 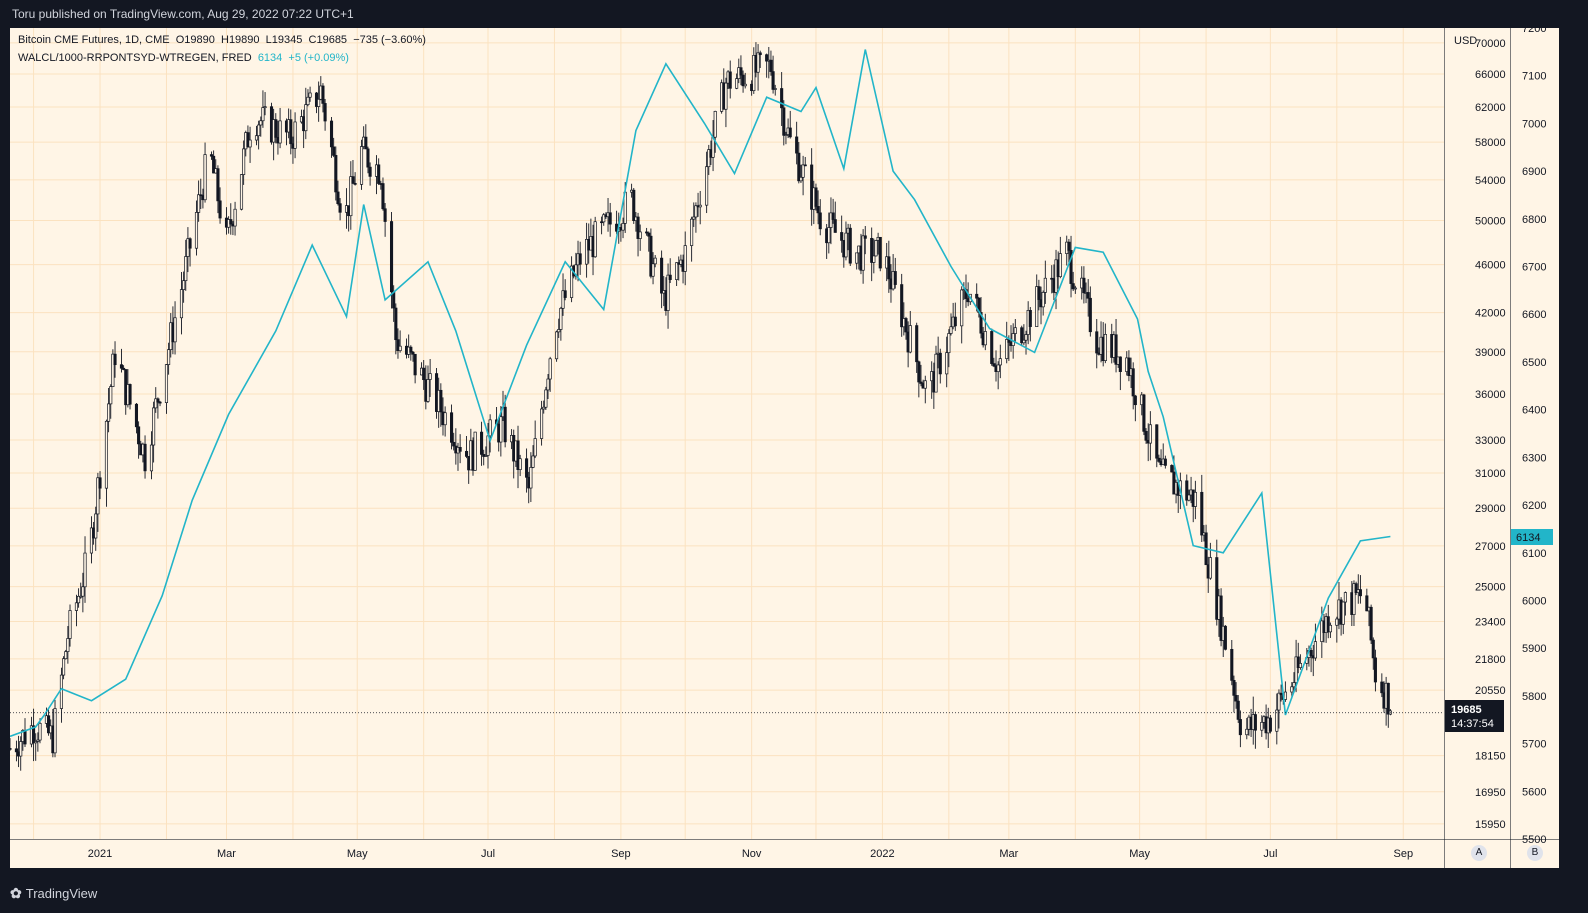 I want to click on right-value-tick: 6500, so click(x=1534, y=363).